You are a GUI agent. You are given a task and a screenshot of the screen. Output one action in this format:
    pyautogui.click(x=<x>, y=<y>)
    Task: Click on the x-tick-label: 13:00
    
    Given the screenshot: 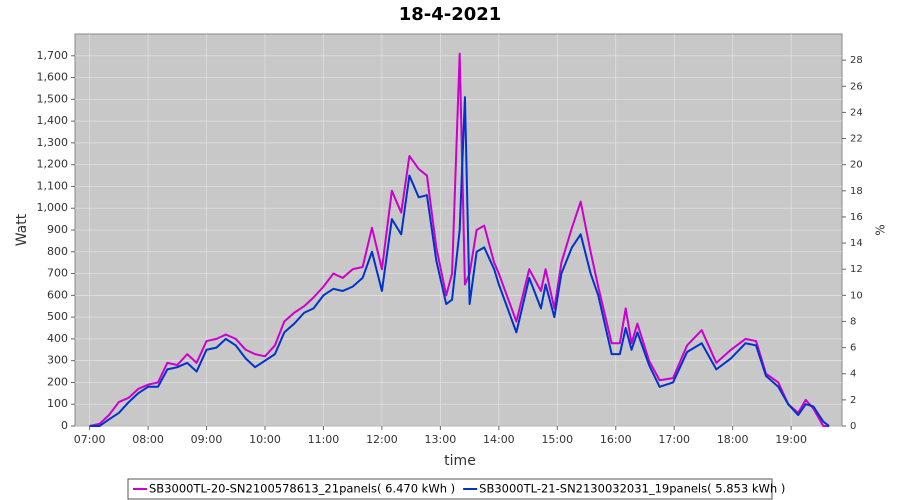 What is the action you would take?
    pyautogui.click(x=441, y=439)
    